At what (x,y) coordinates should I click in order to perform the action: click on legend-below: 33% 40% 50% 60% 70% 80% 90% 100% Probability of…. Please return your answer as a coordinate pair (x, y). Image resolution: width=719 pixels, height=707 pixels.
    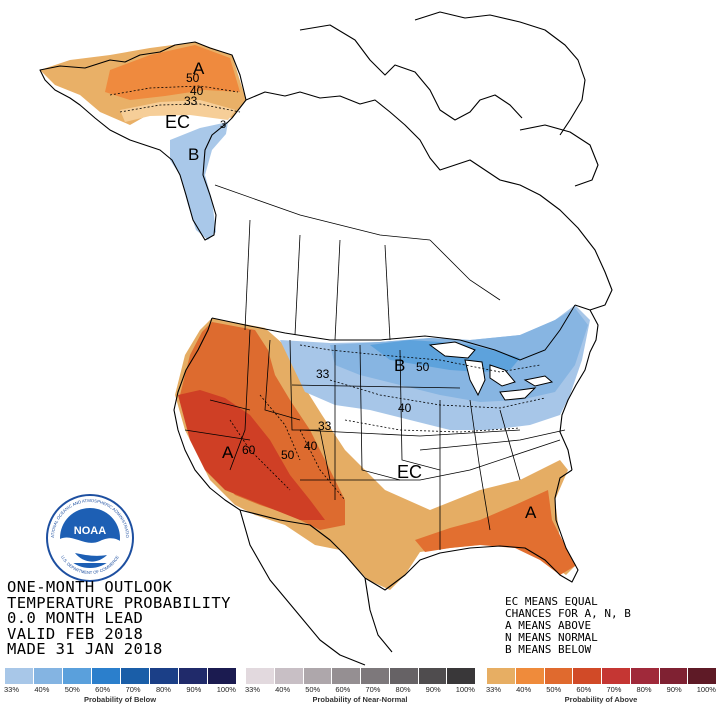
    Looking at the image, I should click on (120, 687).